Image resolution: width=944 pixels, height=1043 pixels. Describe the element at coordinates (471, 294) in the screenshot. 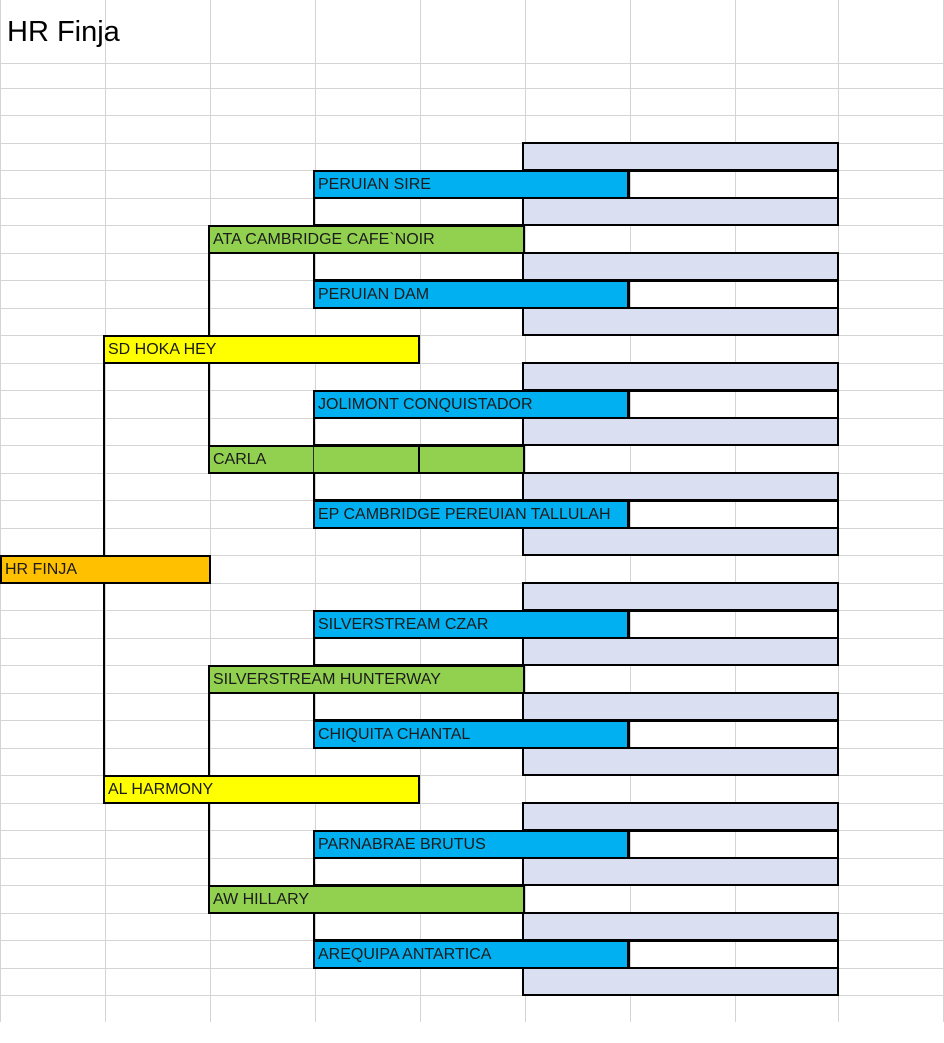

I see `gen3-cell: PERUIAN DAM` at that location.